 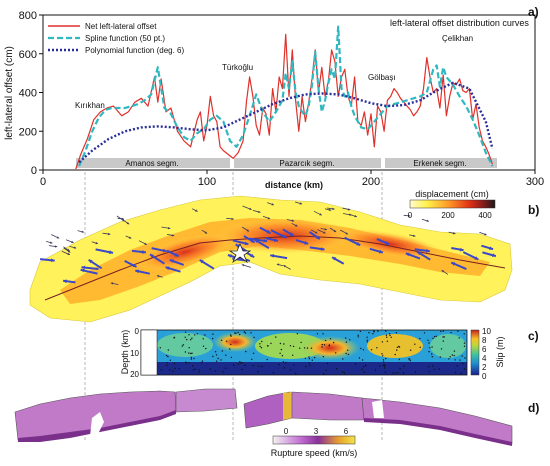 I want to click on slip-tick-2: 2, so click(x=484, y=367).